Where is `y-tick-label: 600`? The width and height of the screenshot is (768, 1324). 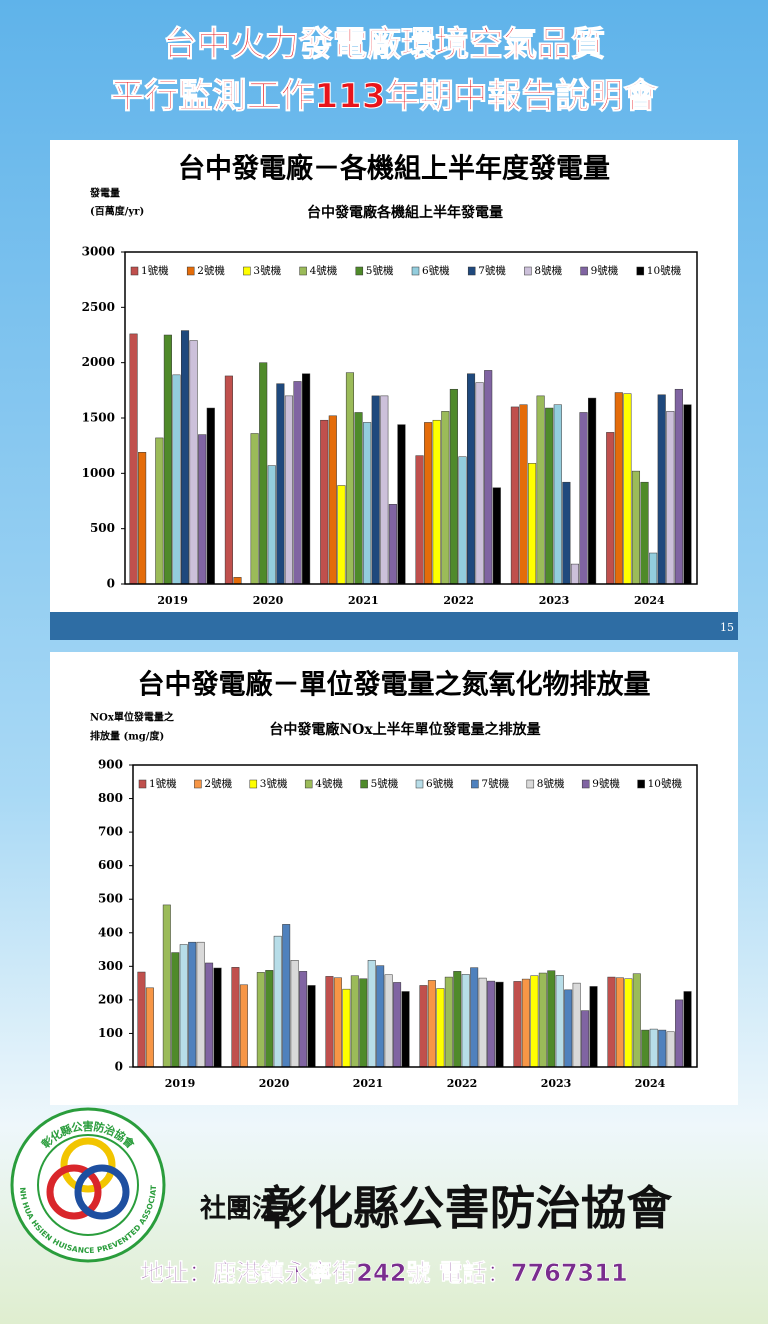 y-tick-label: 600 is located at coordinates (110, 865).